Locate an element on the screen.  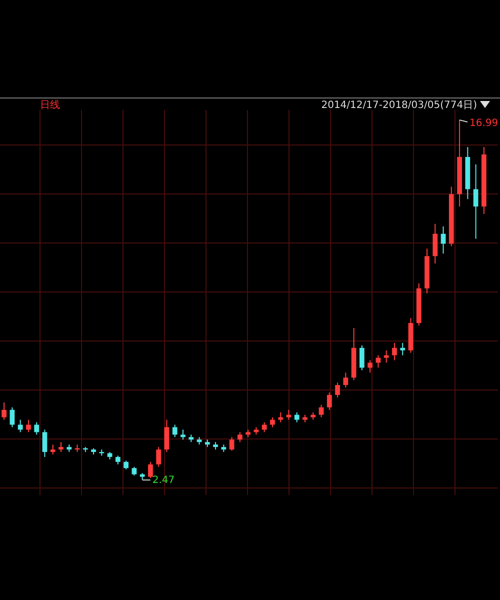
chart-title: 日线 is located at coordinates (50, 105).